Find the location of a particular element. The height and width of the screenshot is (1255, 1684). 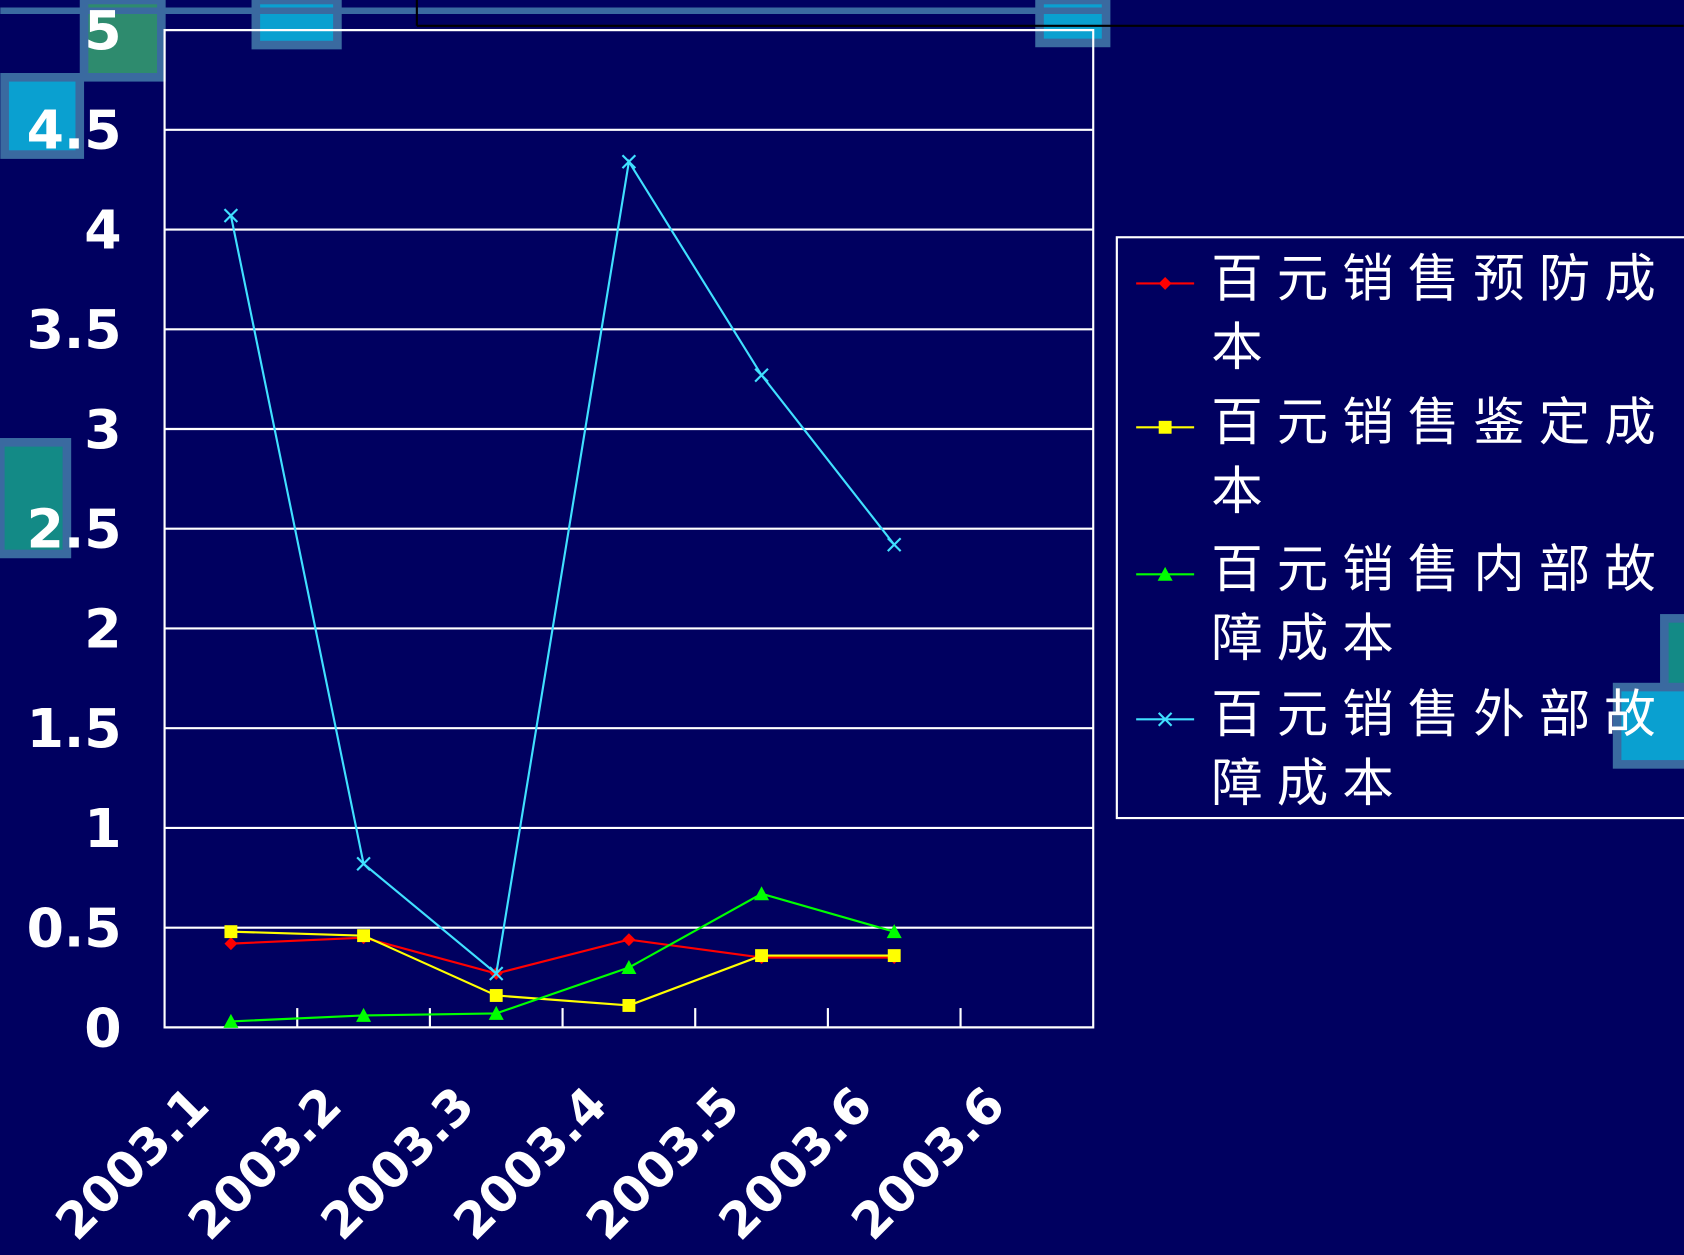

legend-label: 百元销售外部故障成本 is located at coordinates (1440, 749).